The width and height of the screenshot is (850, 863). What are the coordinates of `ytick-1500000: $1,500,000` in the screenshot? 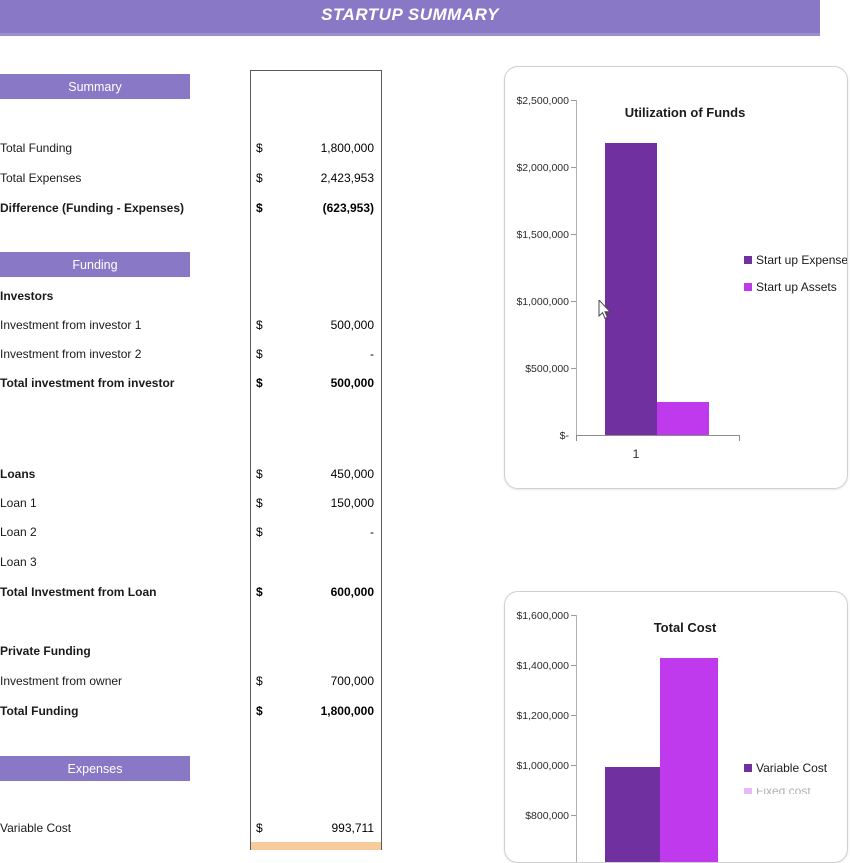 It's located at (542, 235).